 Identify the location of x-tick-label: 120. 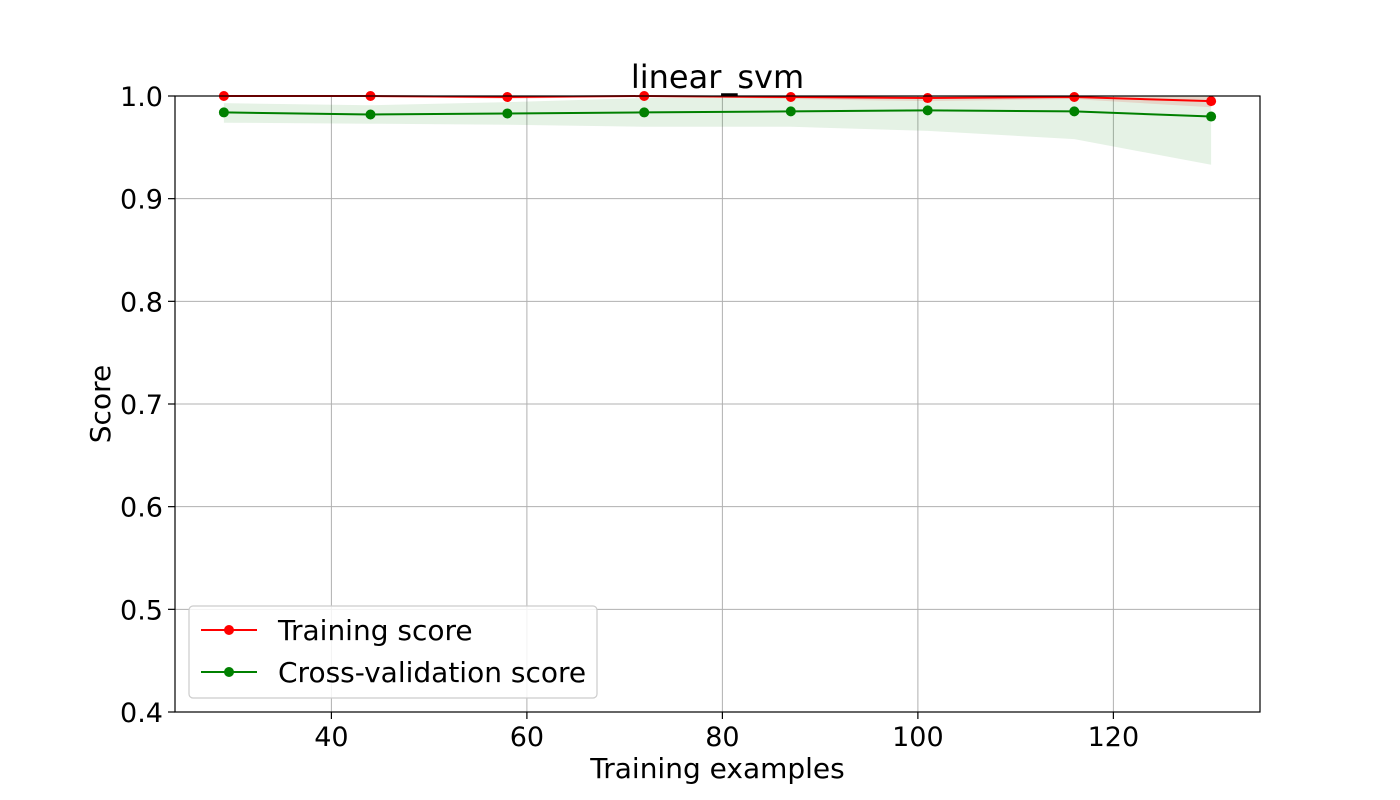
(1114, 737).